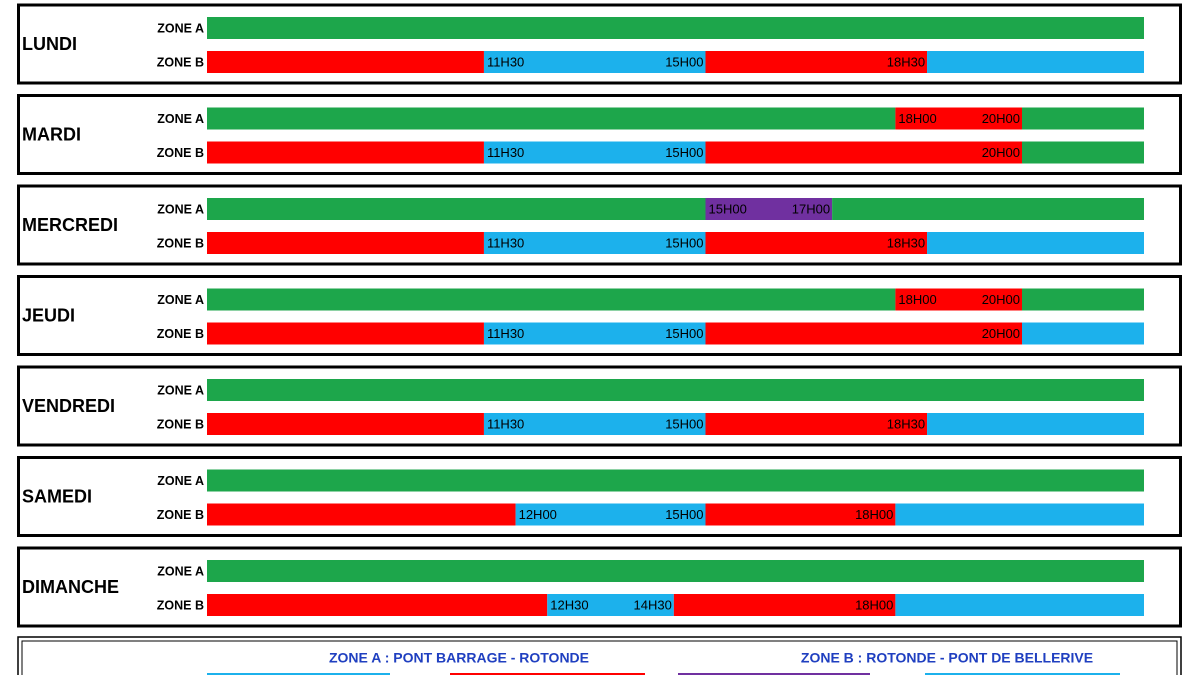 The image size is (1200, 675). I want to click on legend-zone-a: ZONE A : PONT BARRAGE - ROTONDE, so click(459, 658).